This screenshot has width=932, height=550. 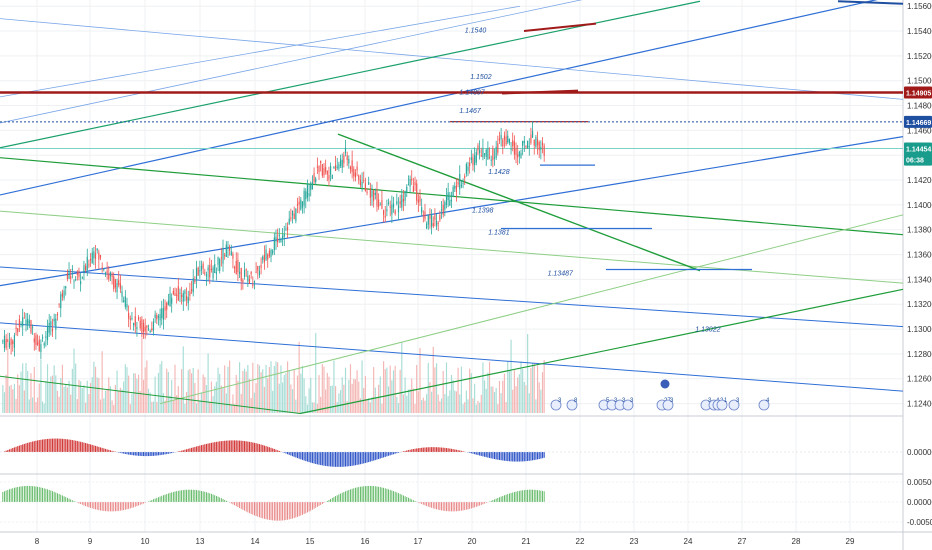 I want to click on time-axis: 8 9 10 13 14 15 16 17 20 21 22 23 24 27 28 29, so click(x=445, y=541).